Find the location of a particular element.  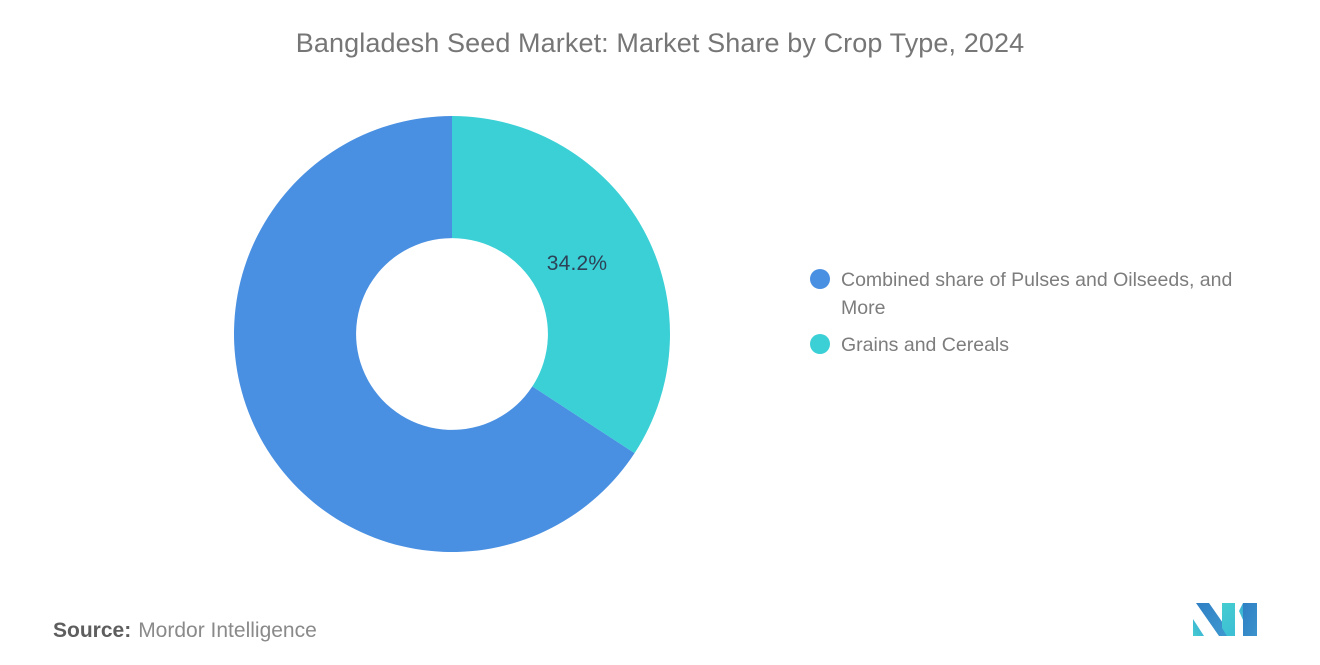

source-line: Source: Mordor Intelligence is located at coordinates (185, 631).